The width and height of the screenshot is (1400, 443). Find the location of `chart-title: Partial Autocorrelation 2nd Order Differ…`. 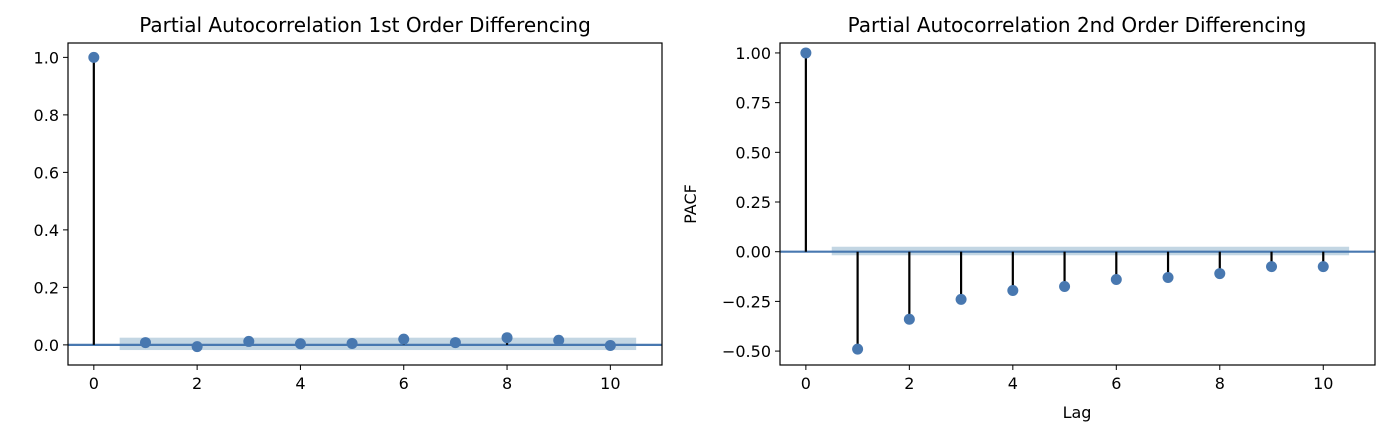

chart-title: Partial Autocorrelation 2nd Order Differ… is located at coordinates (1077, 25).